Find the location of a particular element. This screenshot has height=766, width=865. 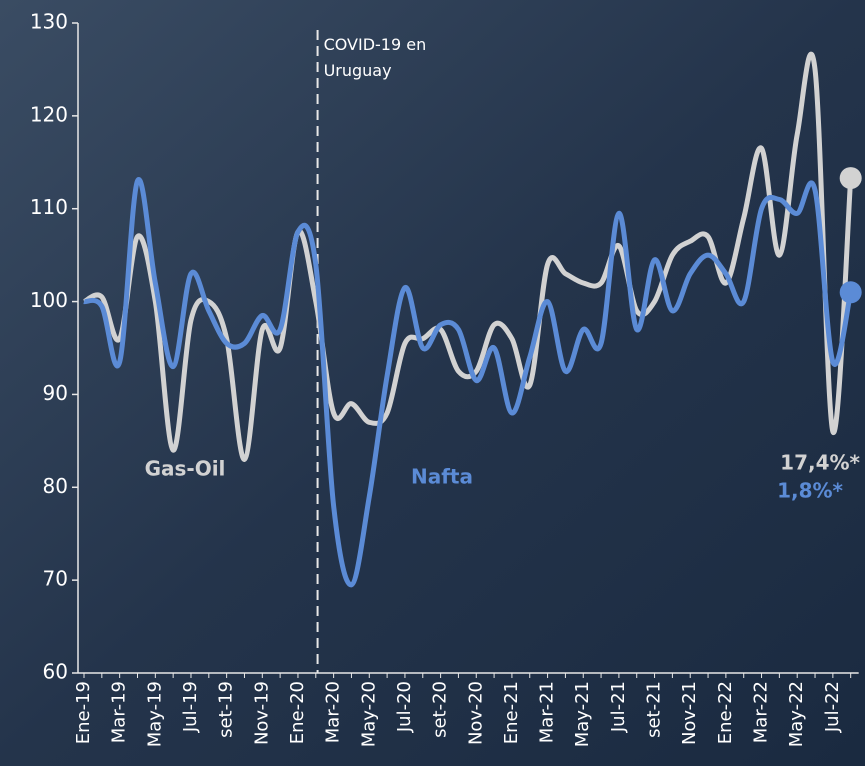

x-tick-label: Nov-19 is located at coordinates (261, 713).